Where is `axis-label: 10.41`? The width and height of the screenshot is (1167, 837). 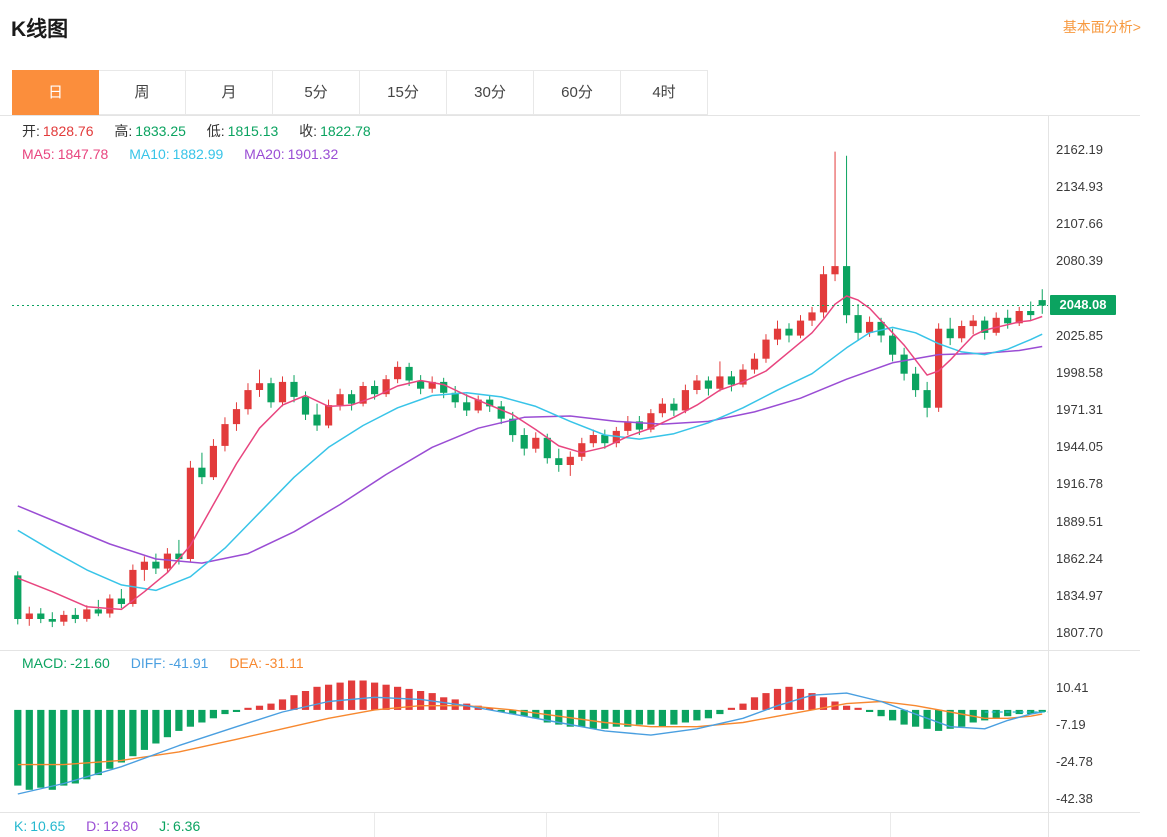
axis-label: 10.41 is located at coordinates (1072, 687).